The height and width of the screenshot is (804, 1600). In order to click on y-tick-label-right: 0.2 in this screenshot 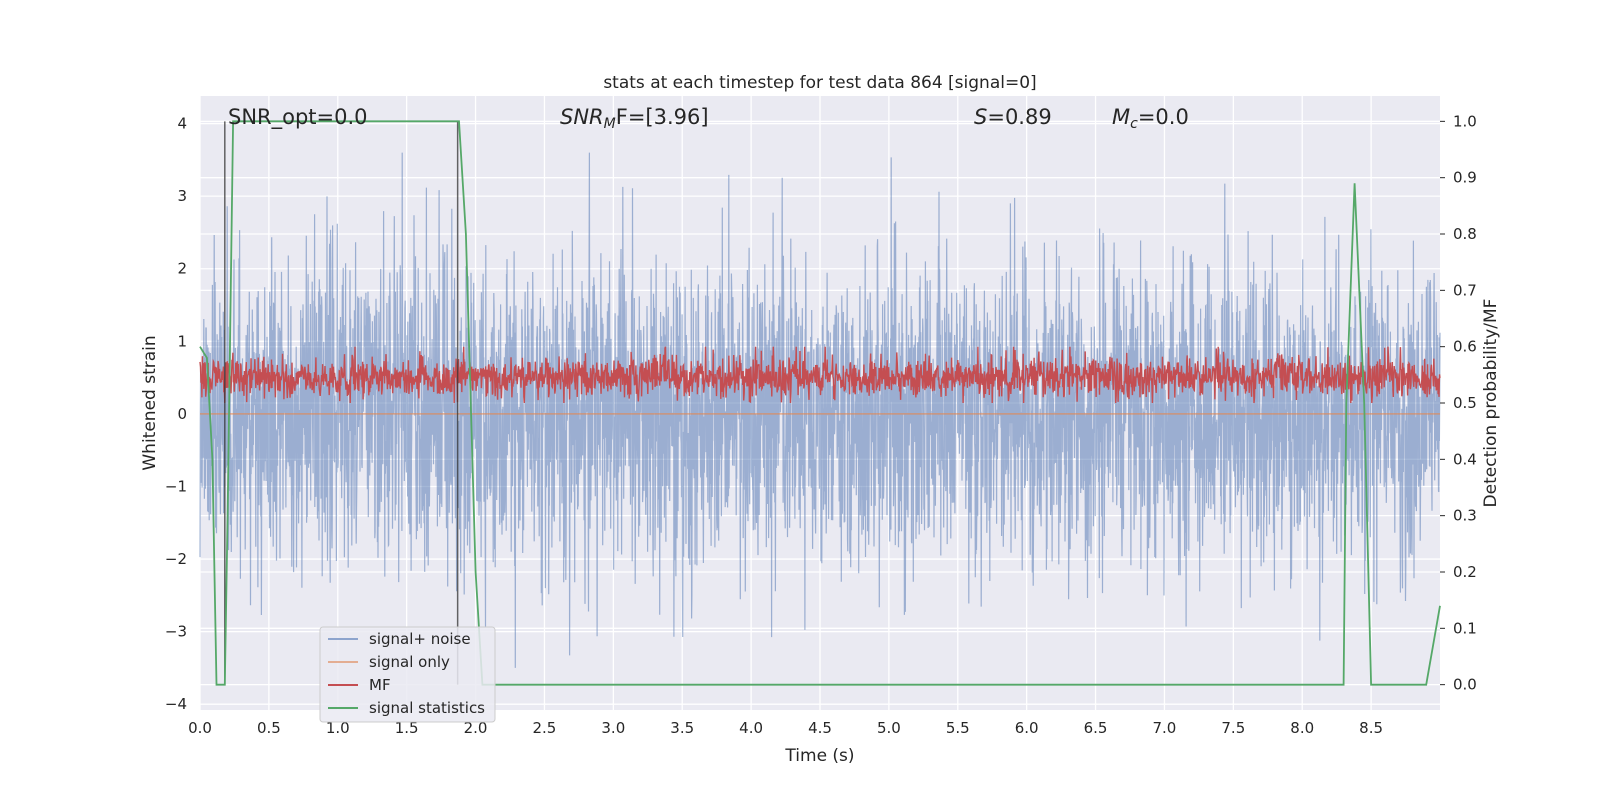, I will do `click(1465, 572)`.